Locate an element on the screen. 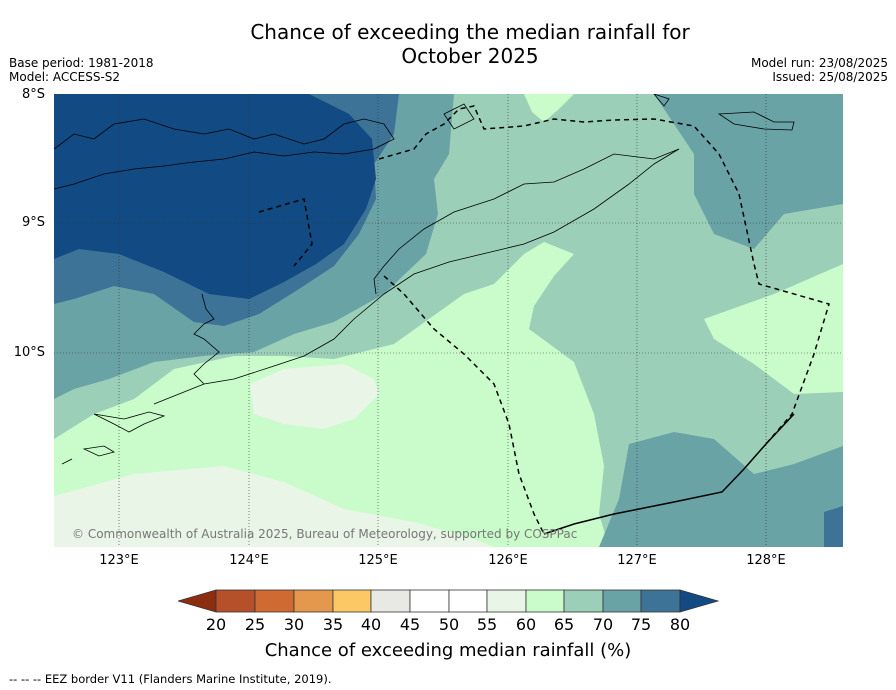 The height and width of the screenshot is (690, 896). colorbar-tick-65: 65 is located at coordinates (564, 624).